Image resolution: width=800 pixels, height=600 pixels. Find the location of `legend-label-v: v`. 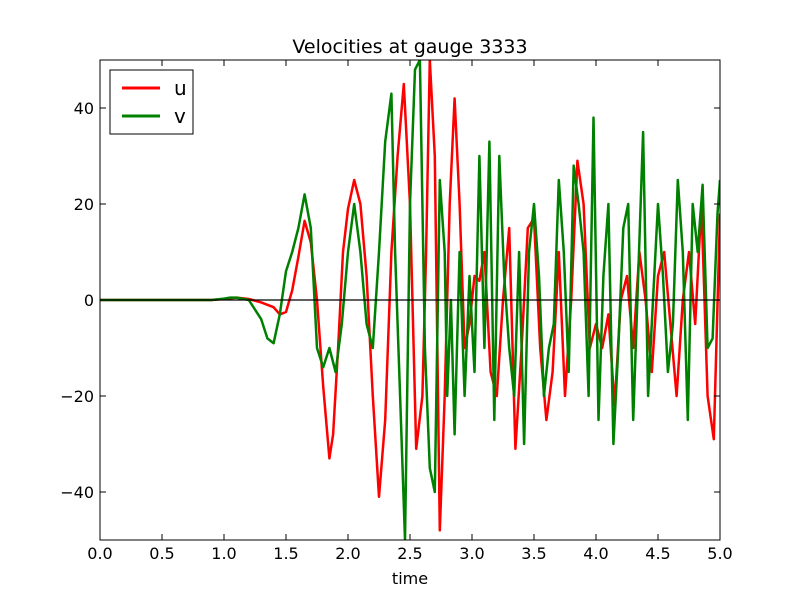

legend-label-v: v is located at coordinates (180, 116).